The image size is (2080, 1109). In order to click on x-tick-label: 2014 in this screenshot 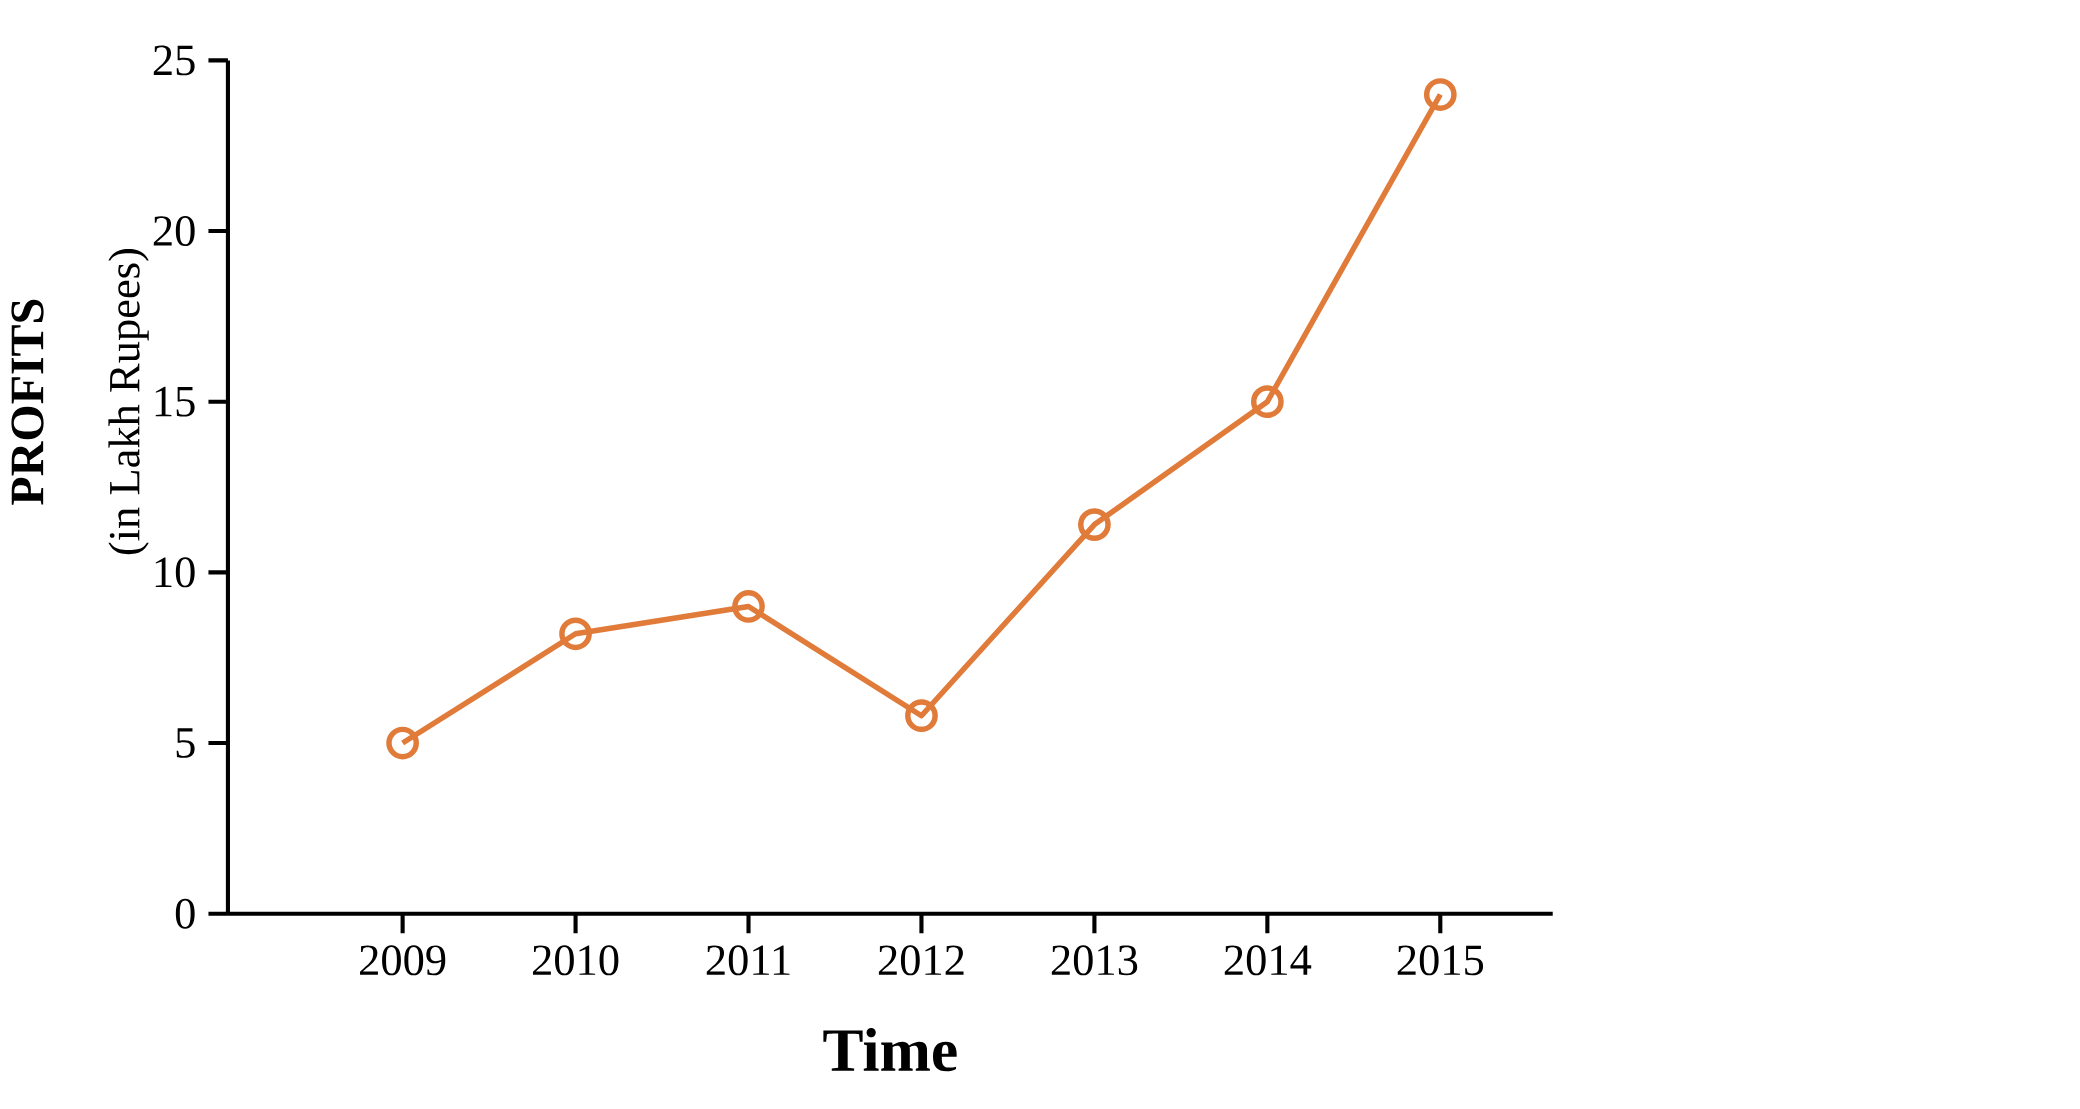, I will do `click(1268, 960)`.